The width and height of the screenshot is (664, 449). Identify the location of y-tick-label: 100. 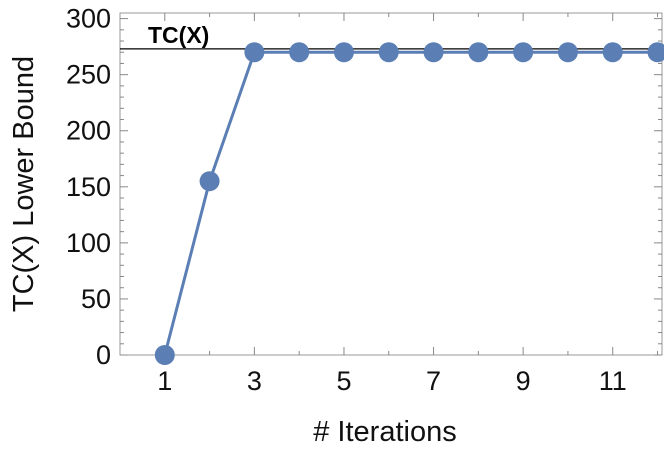
(88, 243).